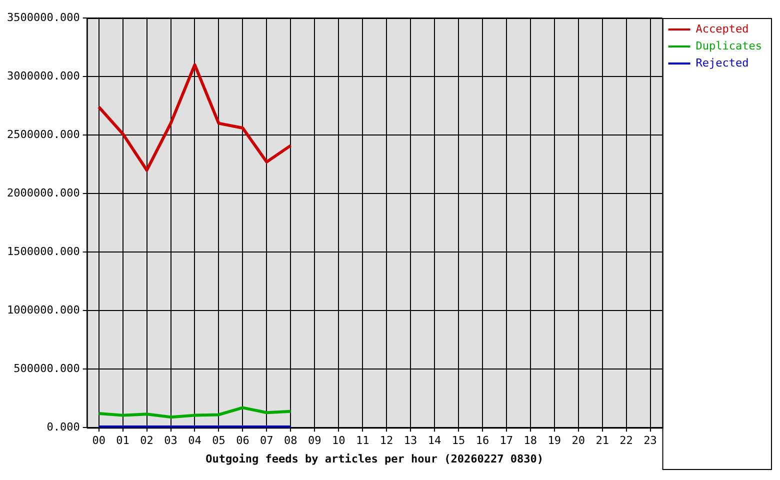  Describe the element at coordinates (123, 441) in the screenshot. I see `x-tick-label: 01` at that location.